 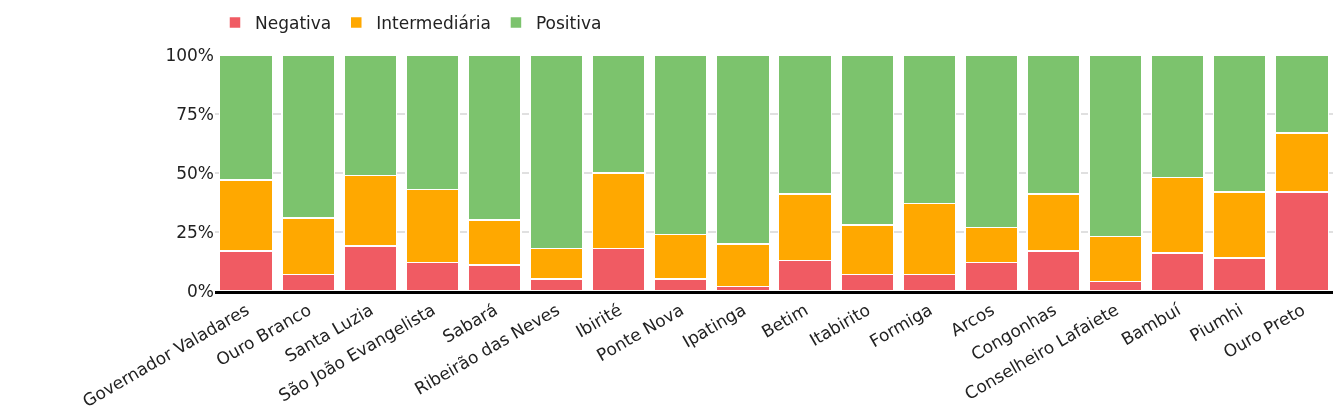 I want to click on legend-label: Positiva, so click(x=568, y=23).